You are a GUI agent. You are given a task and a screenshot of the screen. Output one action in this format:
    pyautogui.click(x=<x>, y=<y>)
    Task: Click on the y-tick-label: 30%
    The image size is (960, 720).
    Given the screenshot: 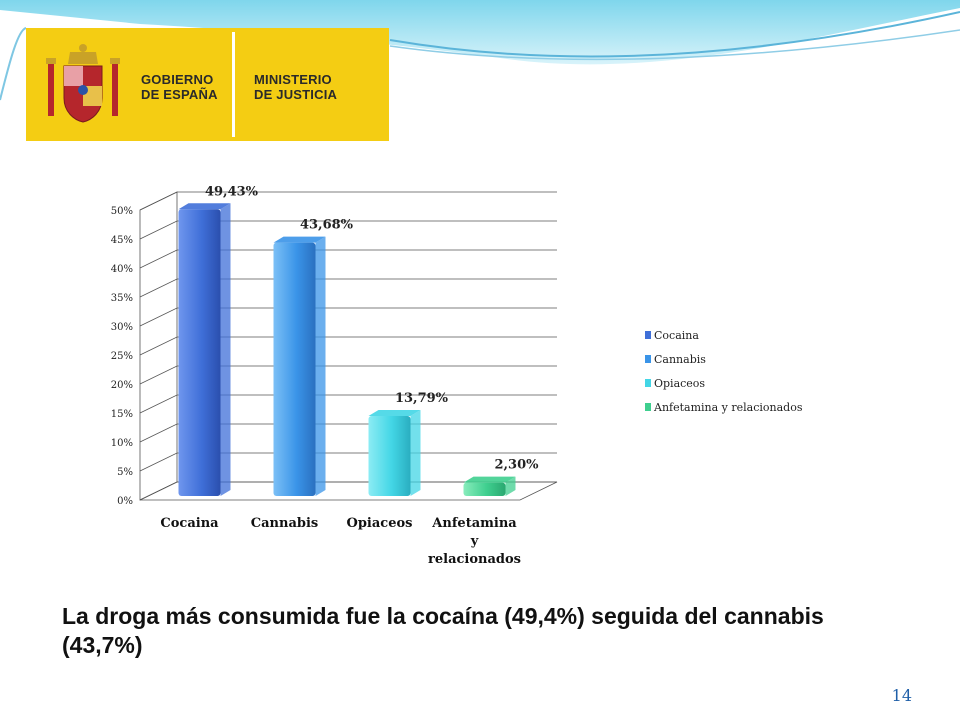 What is the action you would take?
    pyautogui.click(x=122, y=327)
    